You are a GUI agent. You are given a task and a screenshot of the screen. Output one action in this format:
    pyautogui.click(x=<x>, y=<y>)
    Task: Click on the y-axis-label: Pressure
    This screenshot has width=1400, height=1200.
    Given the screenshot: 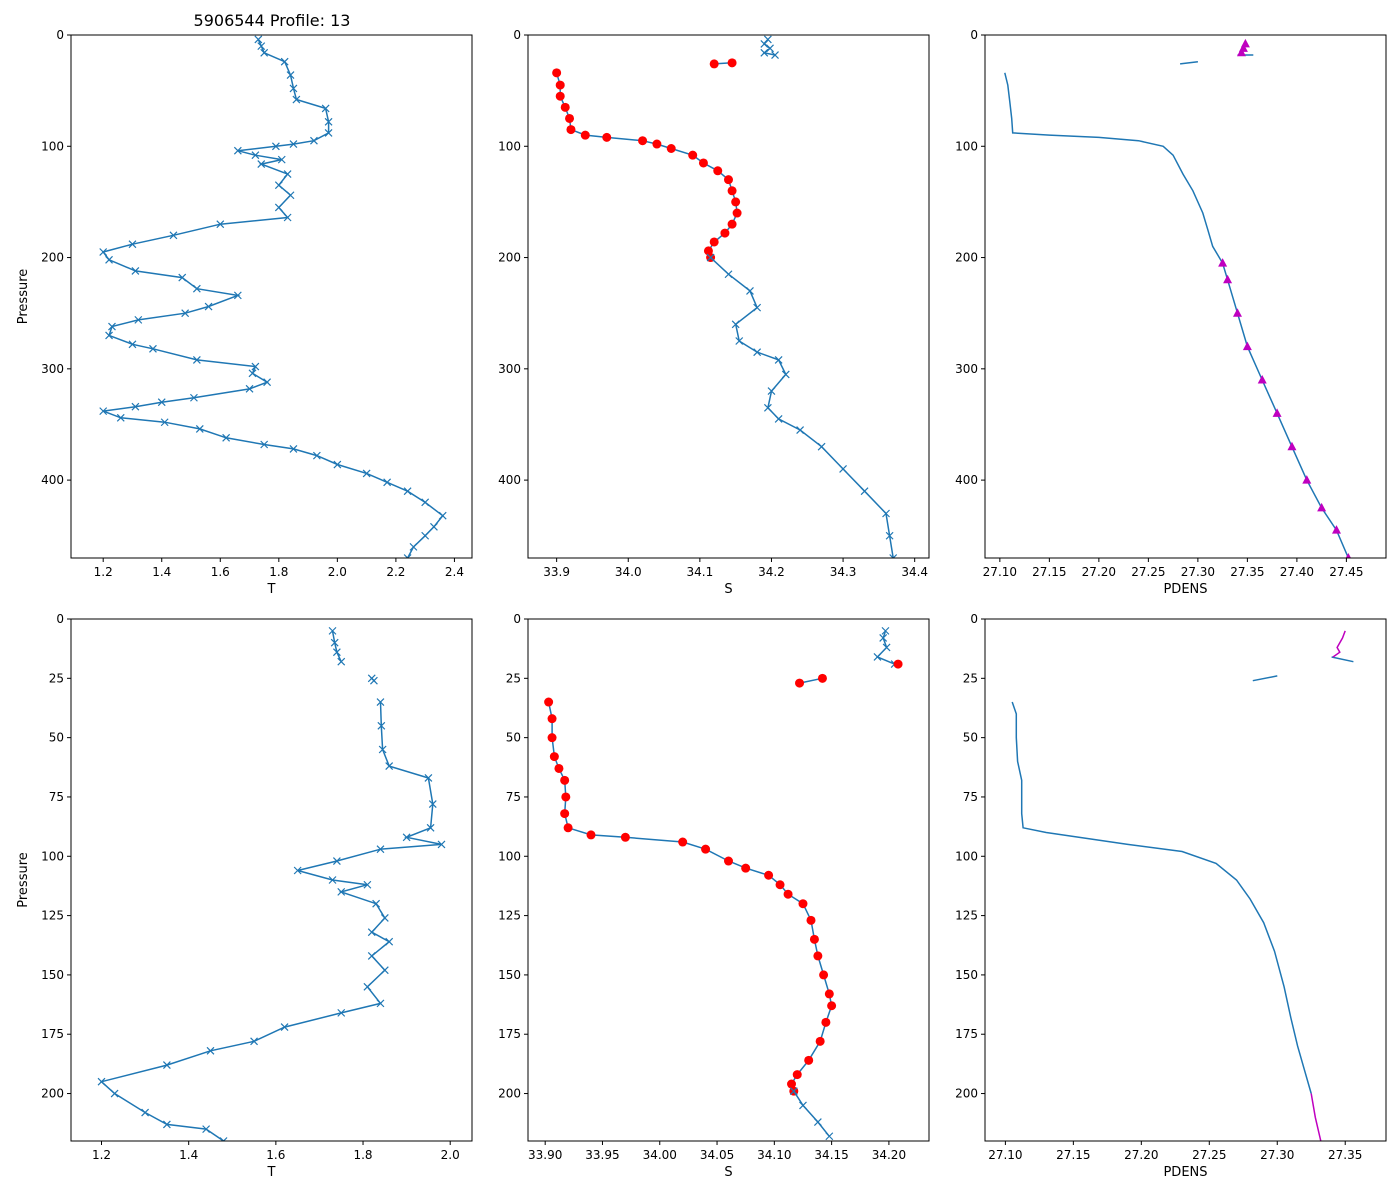 What is the action you would take?
    pyautogui.click(x=23, y=297)
    